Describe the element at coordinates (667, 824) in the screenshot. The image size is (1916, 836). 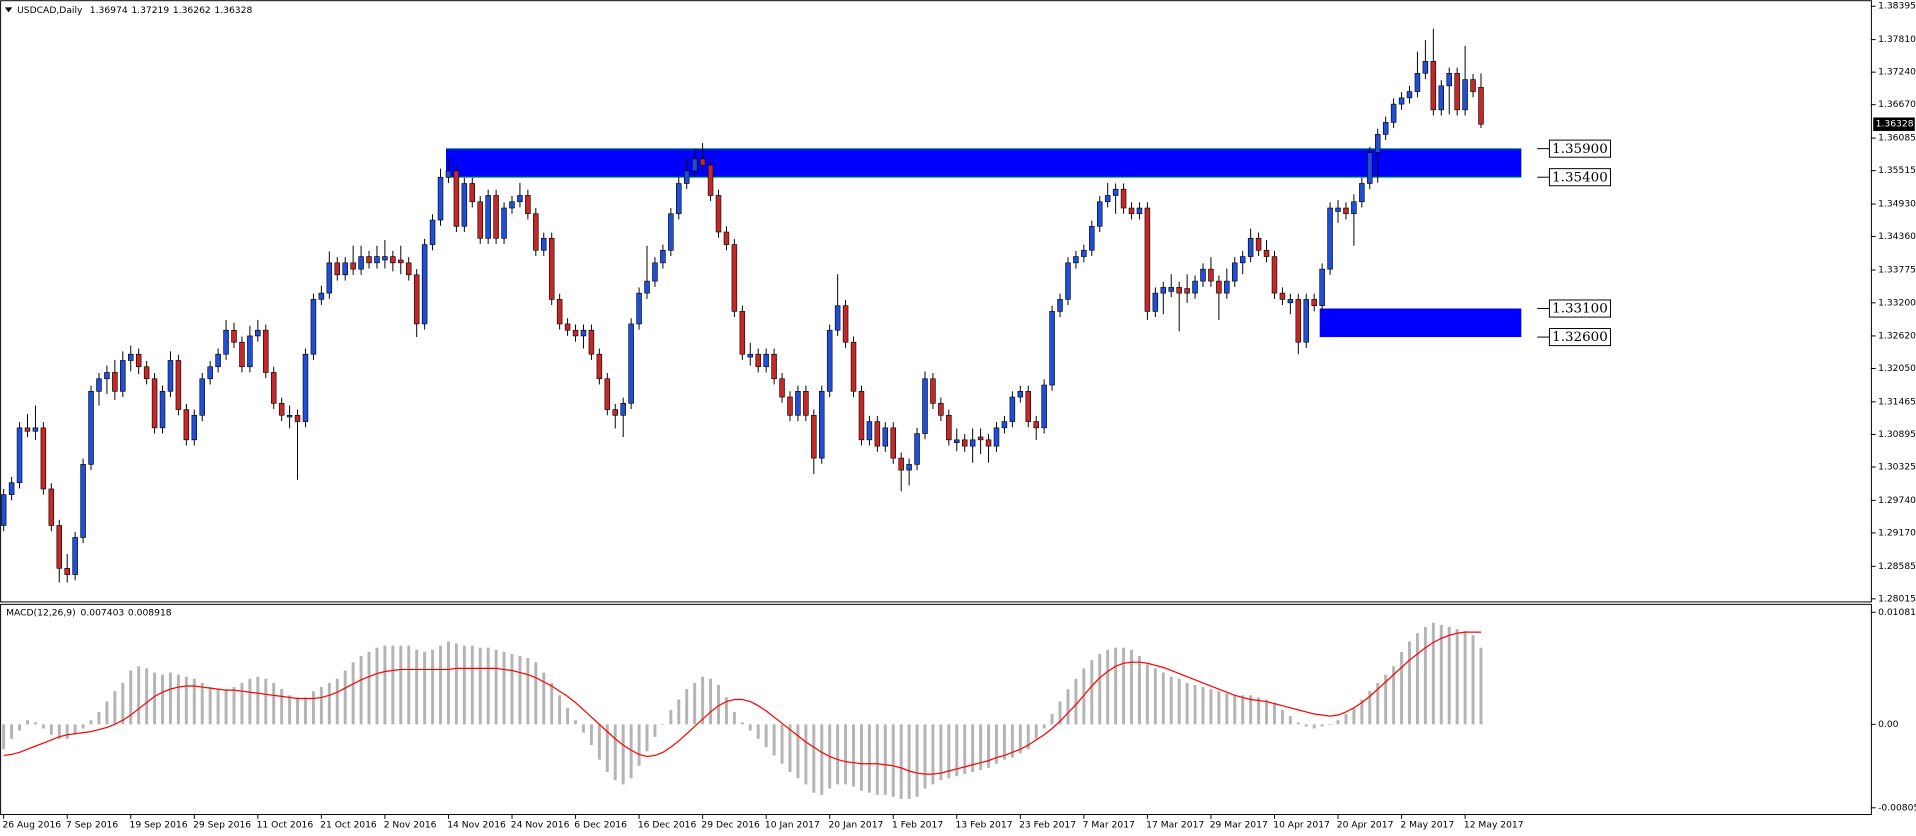
I see `x-tick-label: 16 Dec 2016` at that location.